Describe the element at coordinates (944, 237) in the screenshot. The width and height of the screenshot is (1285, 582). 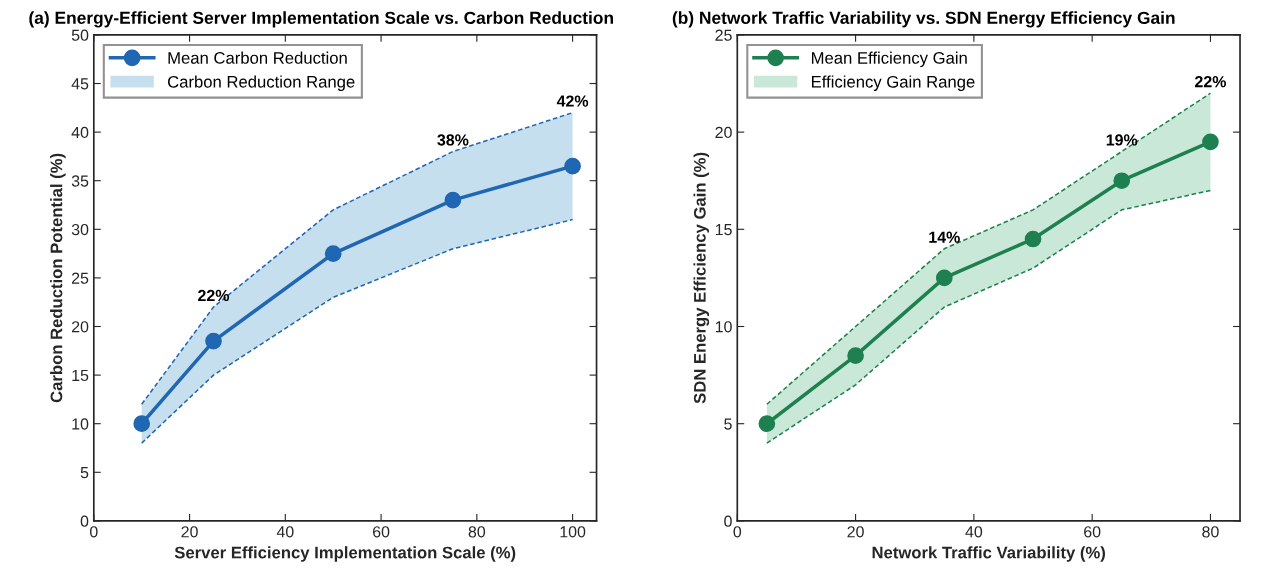
I see `annotation: 14%` at that location.